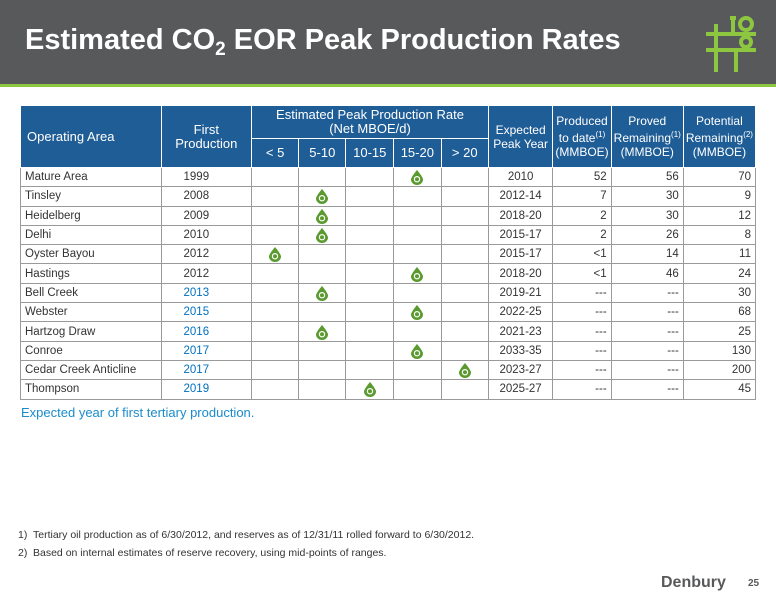  Describe the element at coordinates (91, 235) in the screenshot. I see `cell-operating-area: Delhi` at that location.